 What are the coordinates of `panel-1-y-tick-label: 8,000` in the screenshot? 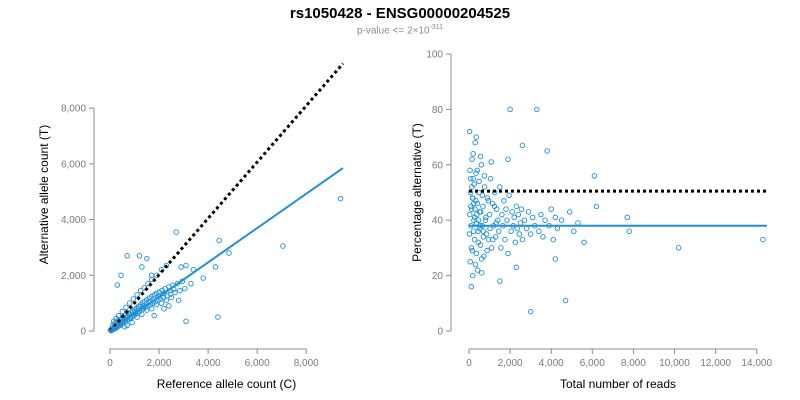 It's located at (73, 109).